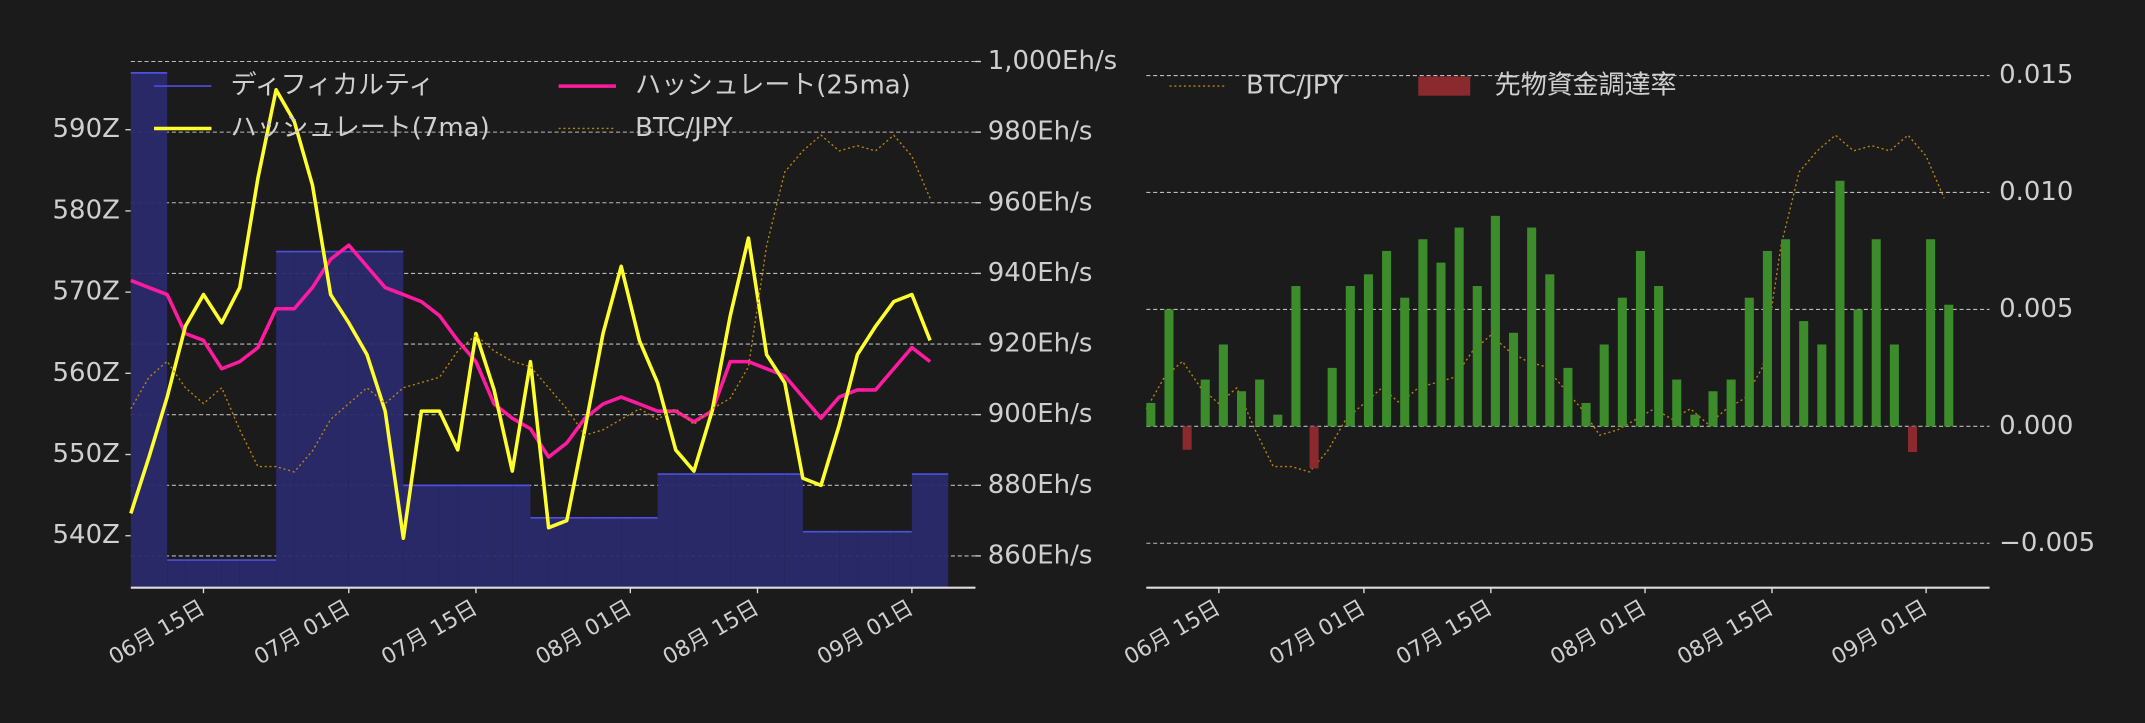 The height and width of the screenshot is (723, 2145). I want to click on legend-label: ハッシュレート(7ma), so click(360, 128).